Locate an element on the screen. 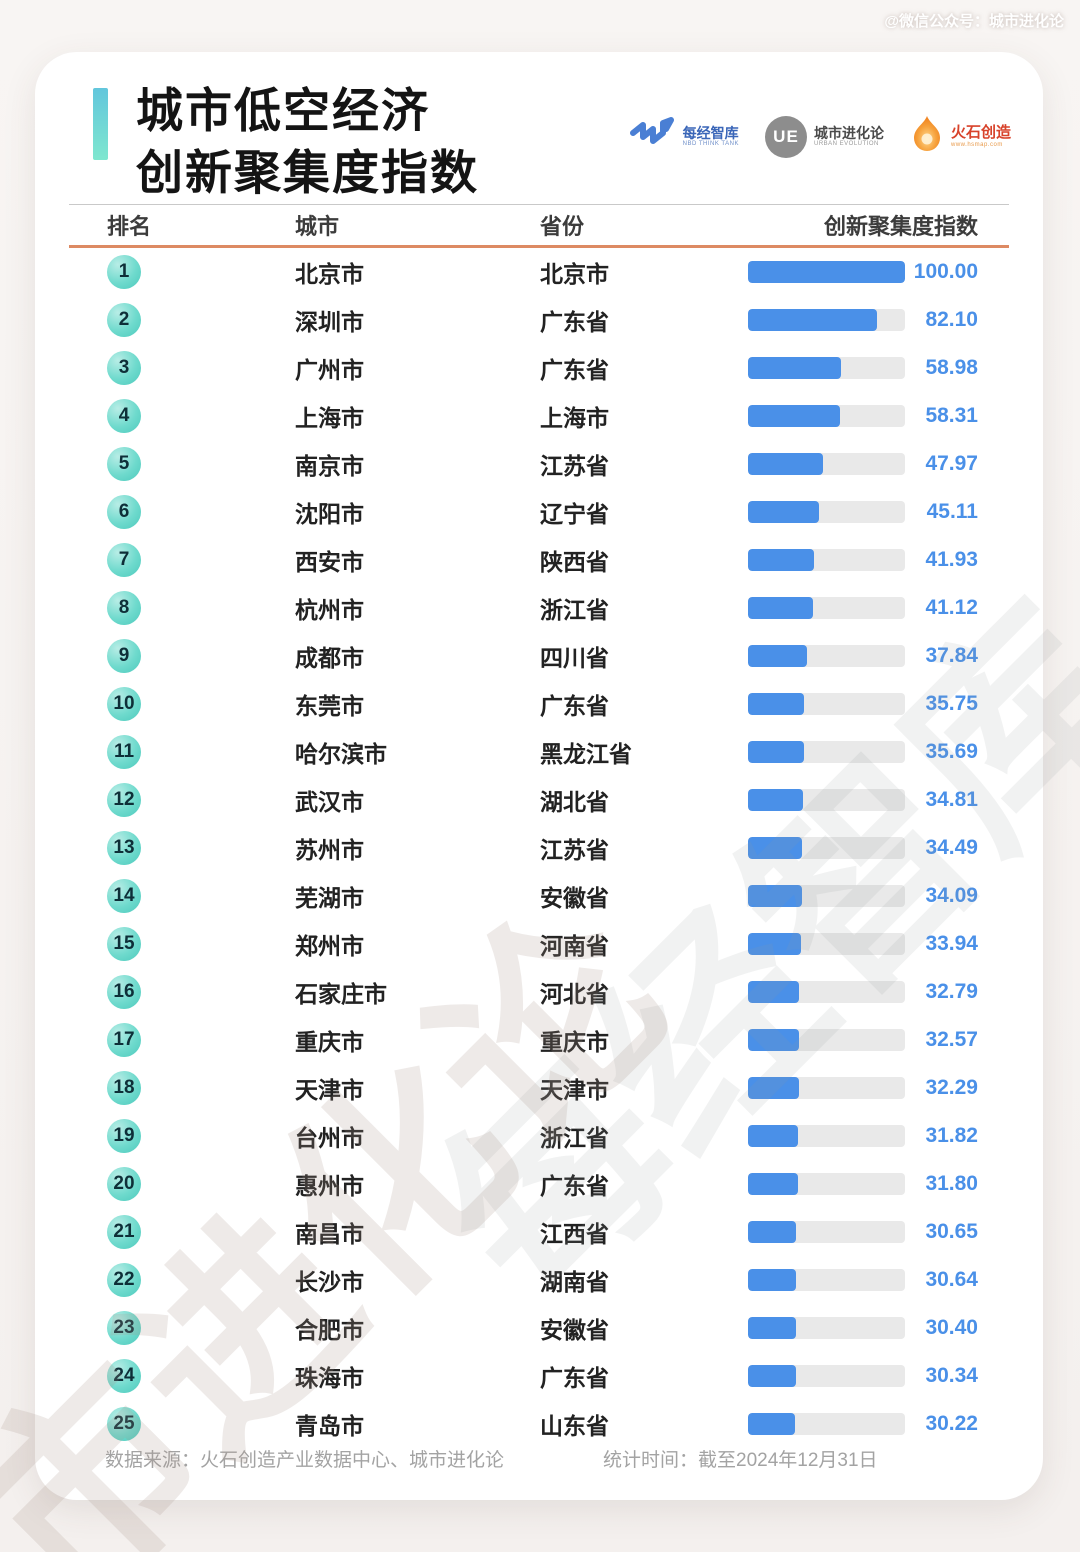  rank-number: 24 is located at coordinates (124, 1375).